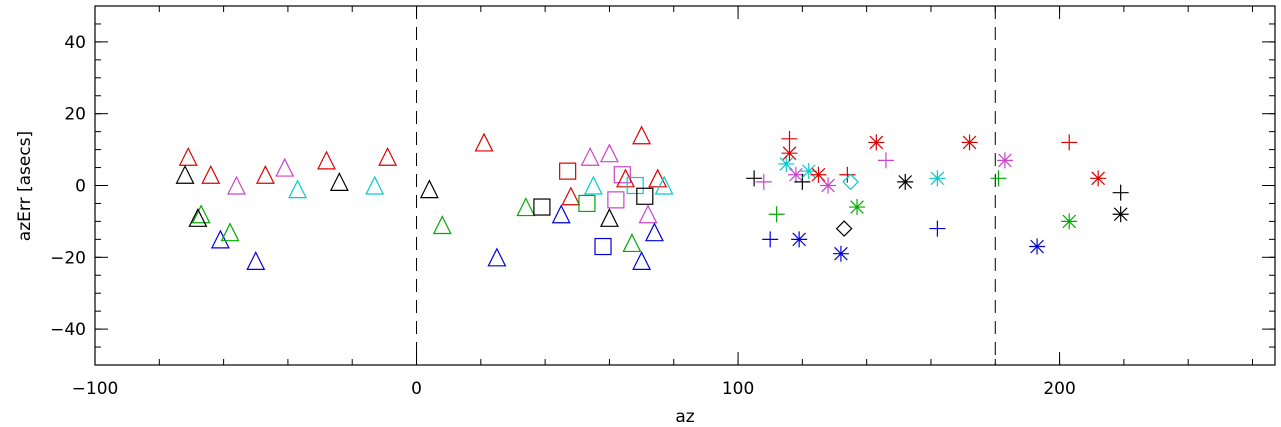 This screenshot has width=1281, height=427. What do you see at coordinates (25, 186) in the screenshot?
I see `y-axis-label: azErr [asecs]` at bounding box center [25, 186].